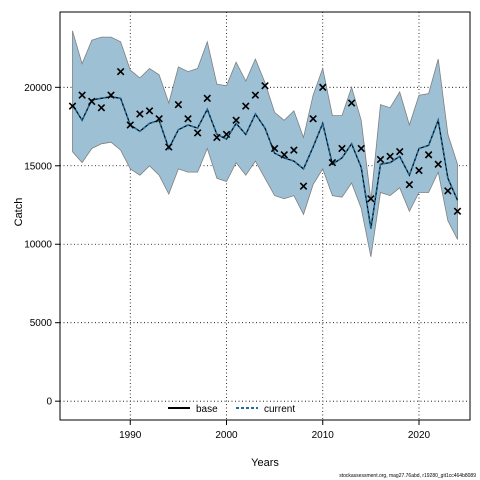 Image resolution: width=480 pixels, height=480 pixels. What do you see at coordinates (275, 430) in the screenshot?
I see `x-axis: 1990 2000 2010 2020` at bounding box center [275, 430].